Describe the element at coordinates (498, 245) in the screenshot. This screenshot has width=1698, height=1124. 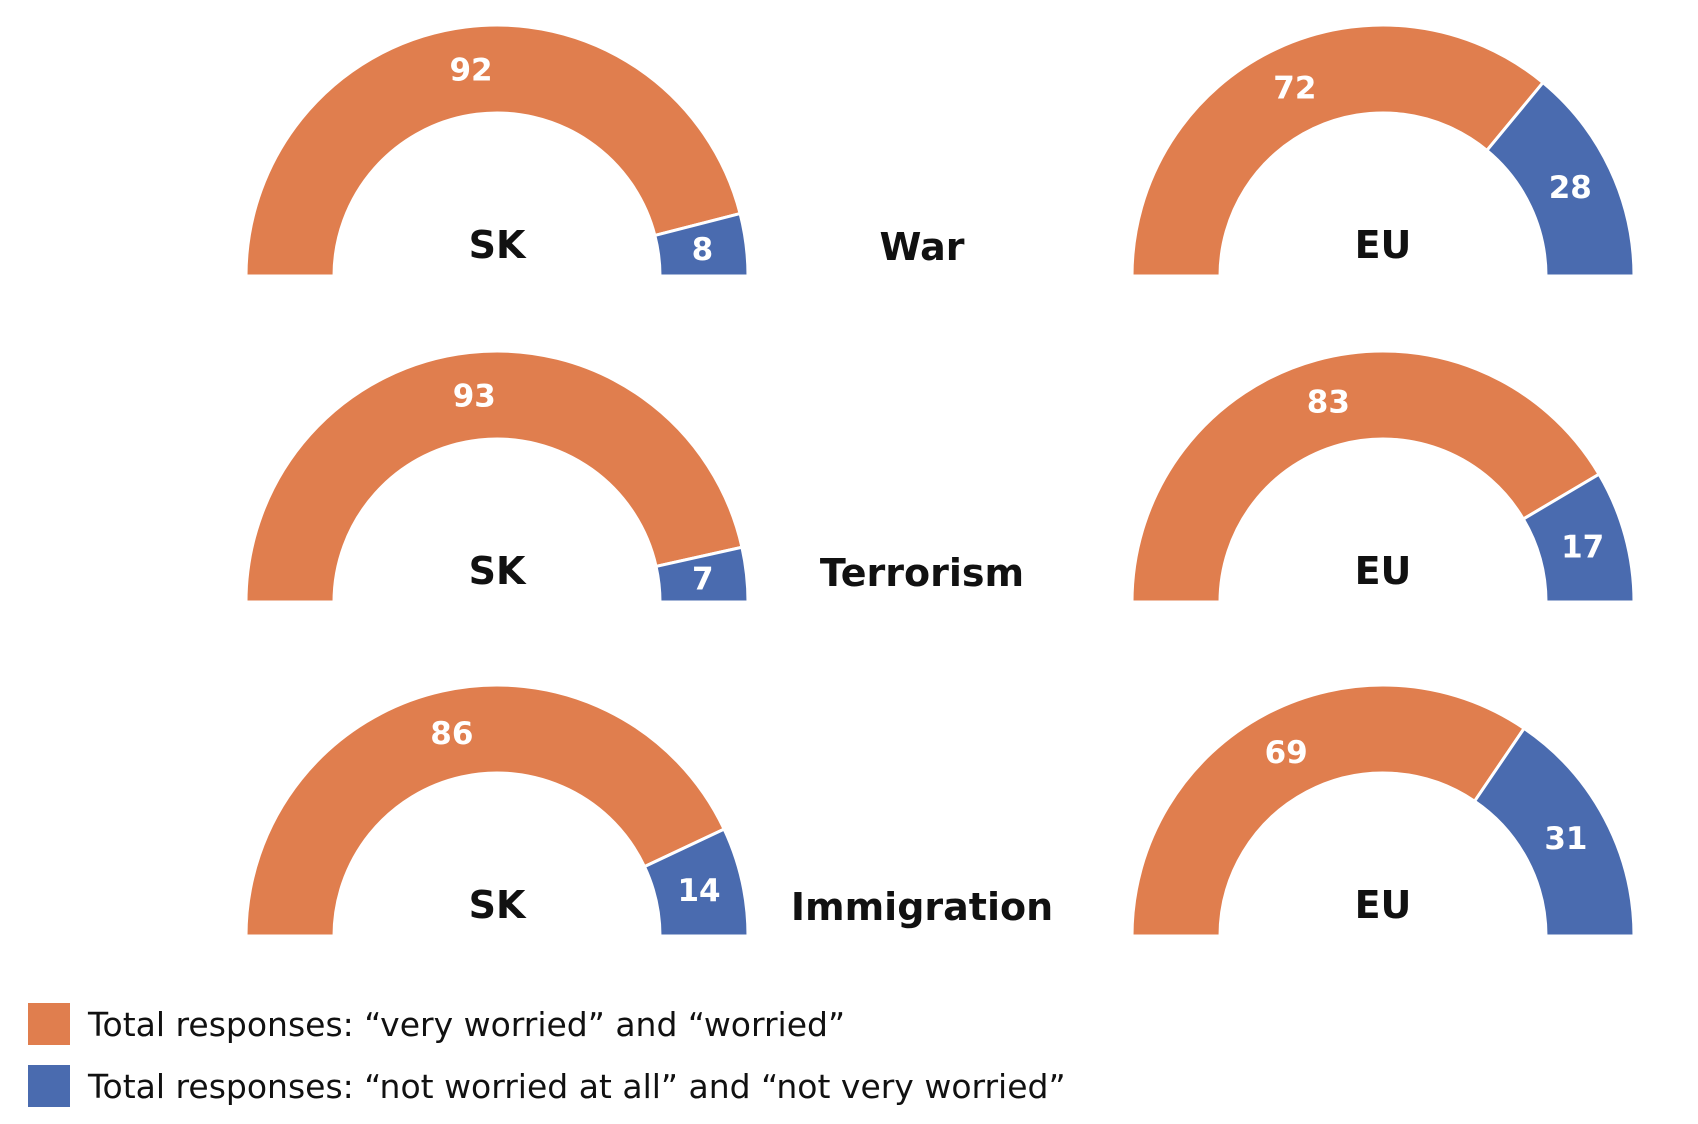
I see `region-label-war-sk: SK` at that location.